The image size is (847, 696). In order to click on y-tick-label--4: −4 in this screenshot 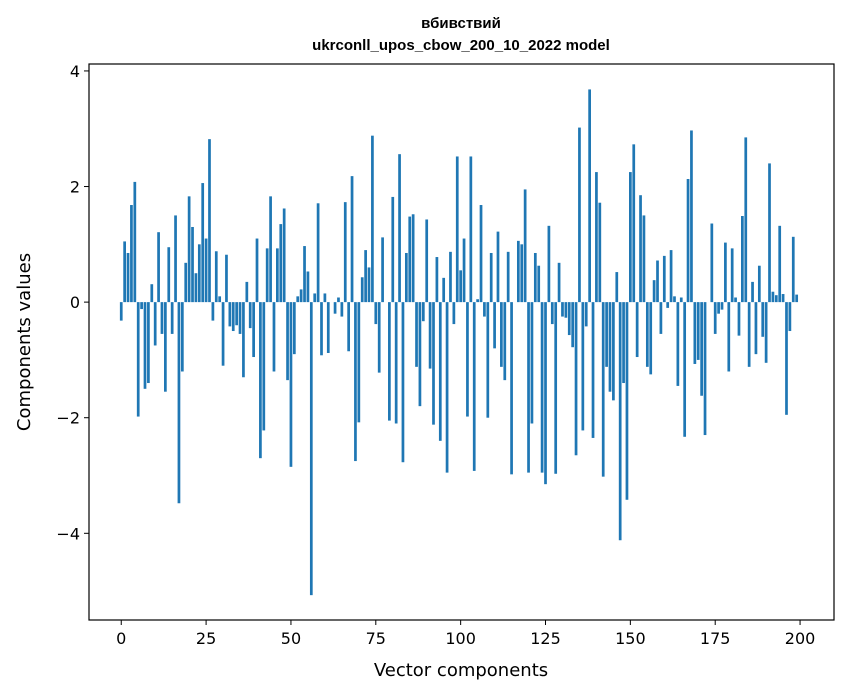, I will do `click(68, 533)`.